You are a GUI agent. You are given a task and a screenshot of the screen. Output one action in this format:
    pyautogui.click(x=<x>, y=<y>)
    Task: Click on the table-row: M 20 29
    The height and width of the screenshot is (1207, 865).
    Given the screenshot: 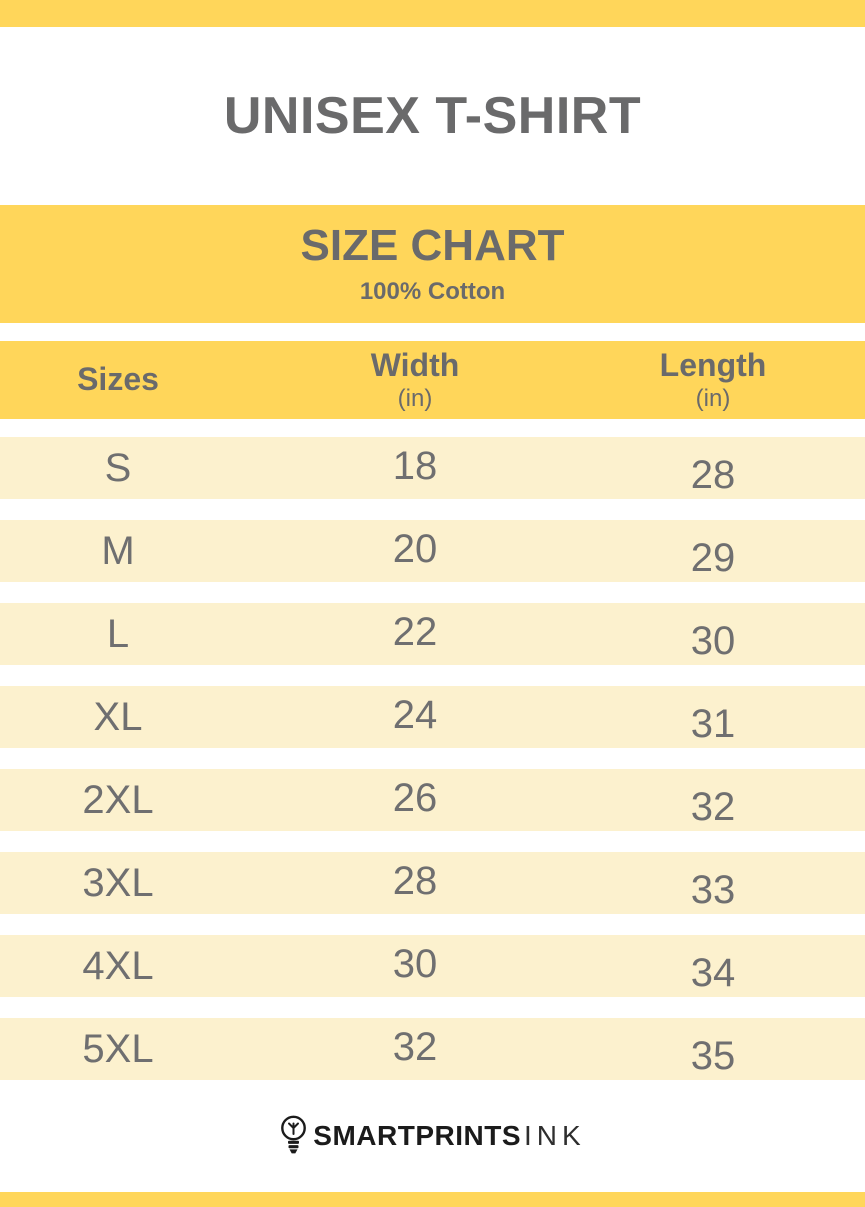 What is the action you would take?
    pyautogui.click(x=432, y=551)
    